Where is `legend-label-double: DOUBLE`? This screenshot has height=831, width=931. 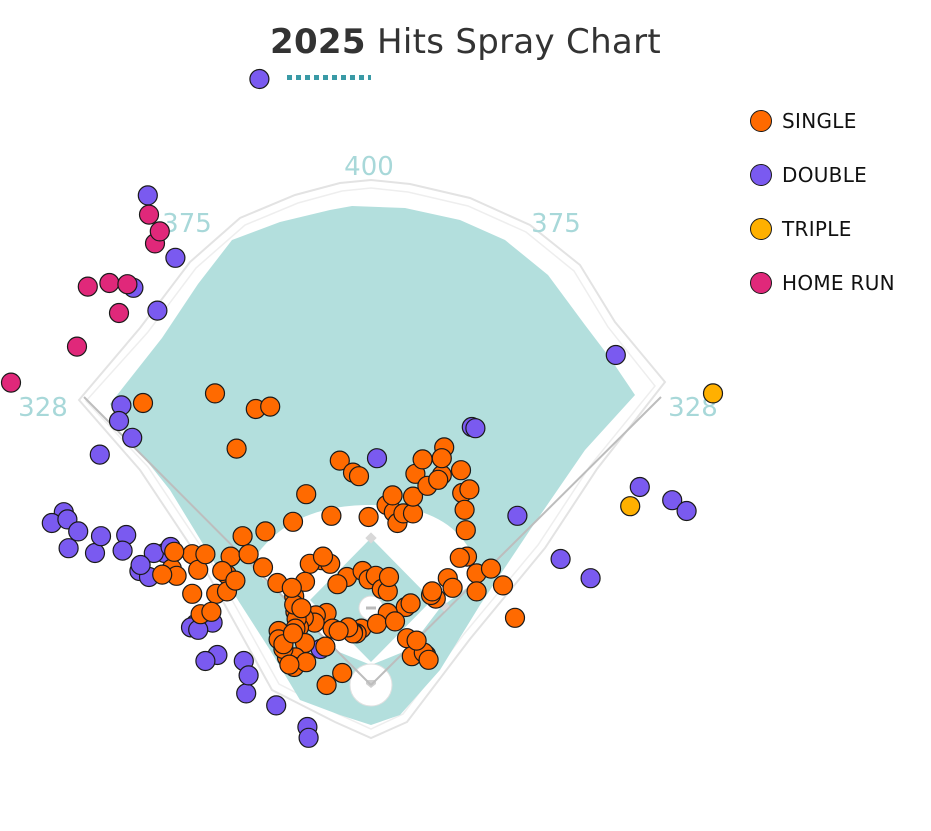
legend-label-double: DOUBLE is located at coordinates (825, 175).